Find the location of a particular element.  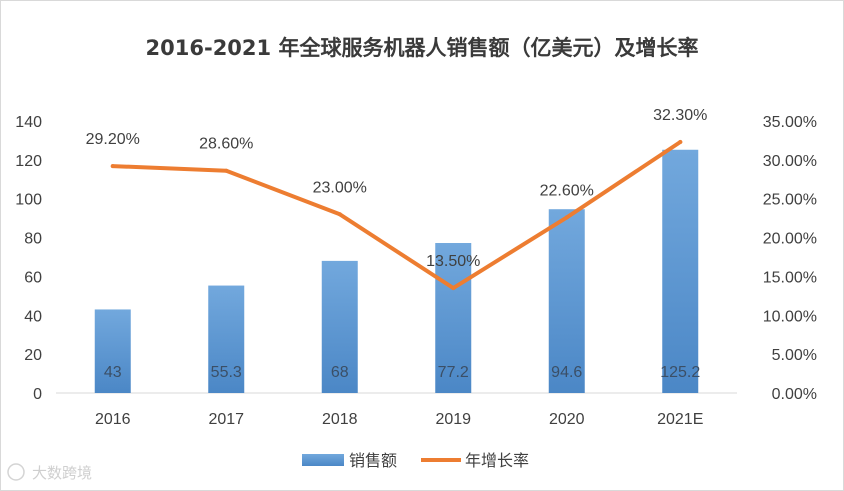

x-tick-label: 2017 is located at coordinates (226, 419).